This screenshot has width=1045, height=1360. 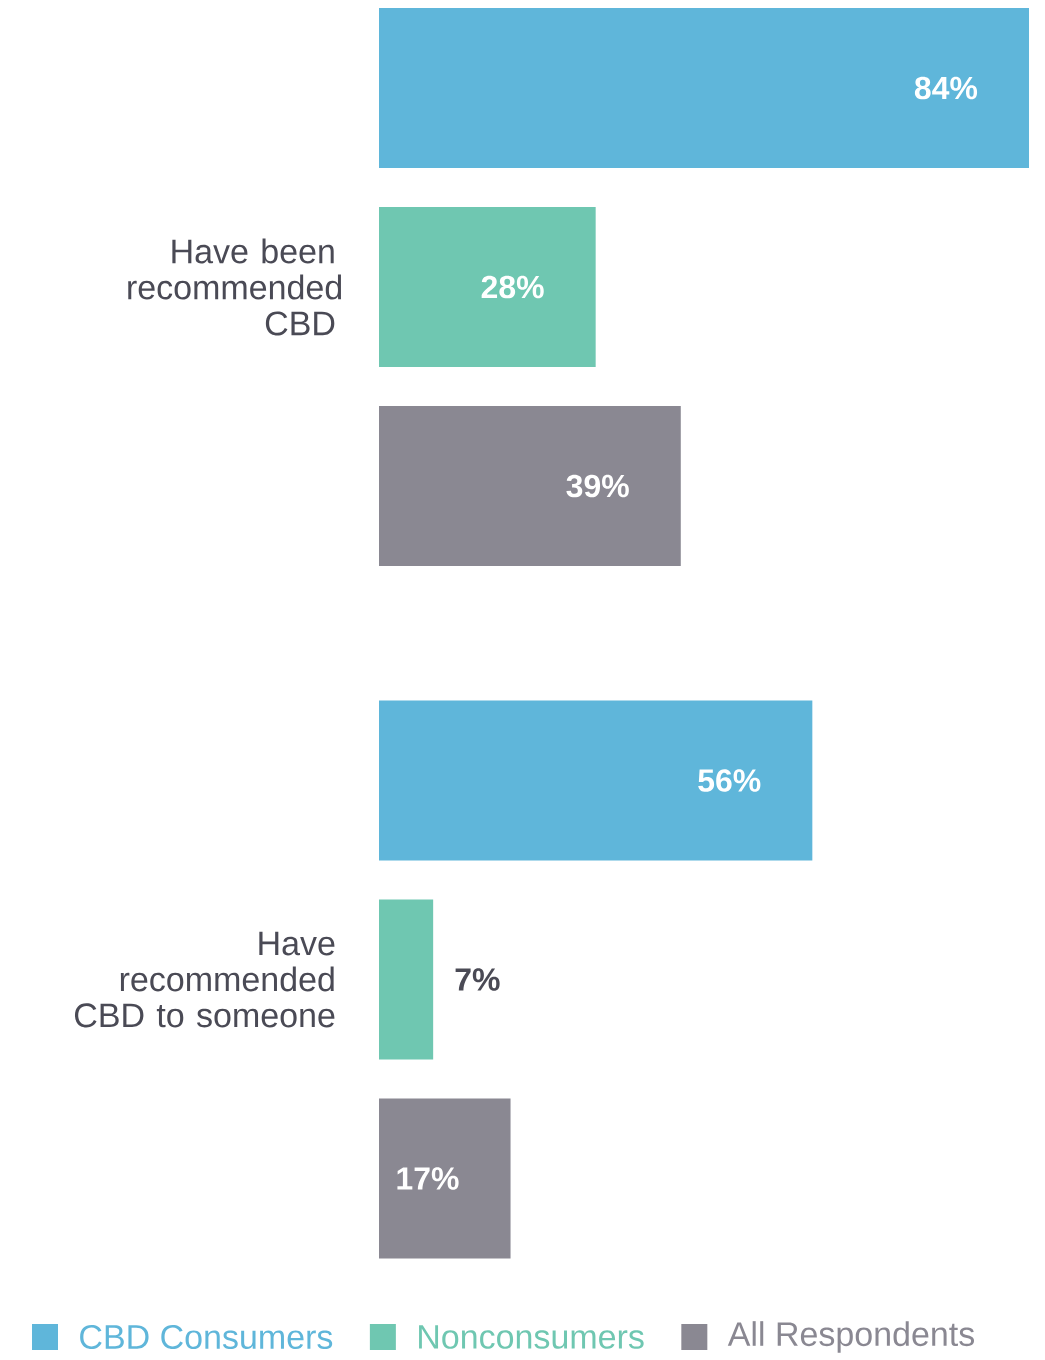 I want to click on data-label: 56%, so click(x=729, y=780).